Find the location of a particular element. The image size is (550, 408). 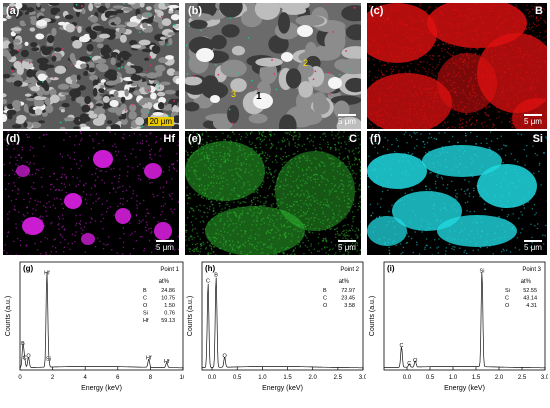

composition-value: 59.13 is located at coordinates (168, 321).